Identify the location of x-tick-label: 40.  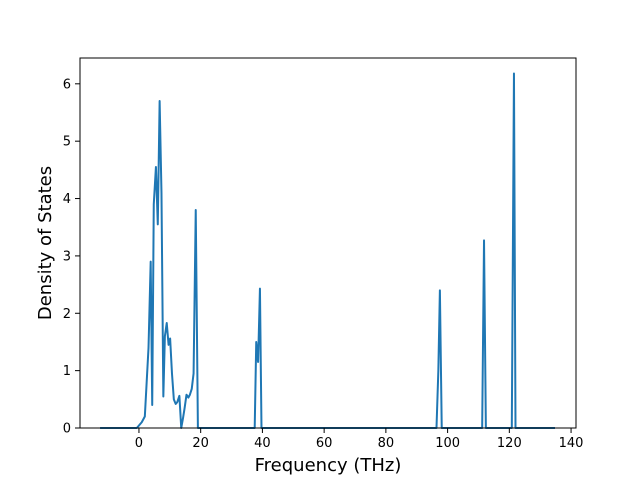
(262, 443).